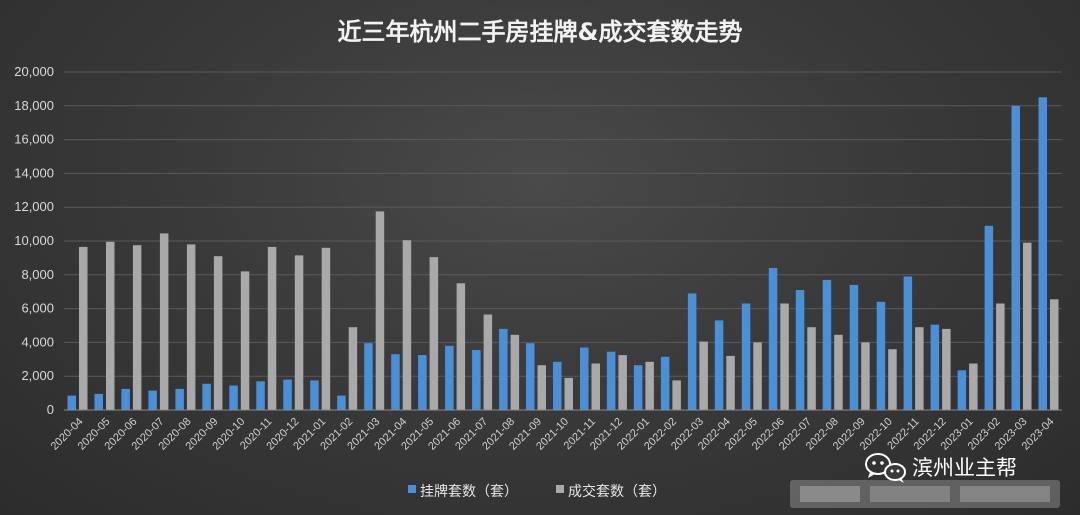  I want to click on legend: 挂牌套数（套） 成交套数（套）, so click(537, 491).